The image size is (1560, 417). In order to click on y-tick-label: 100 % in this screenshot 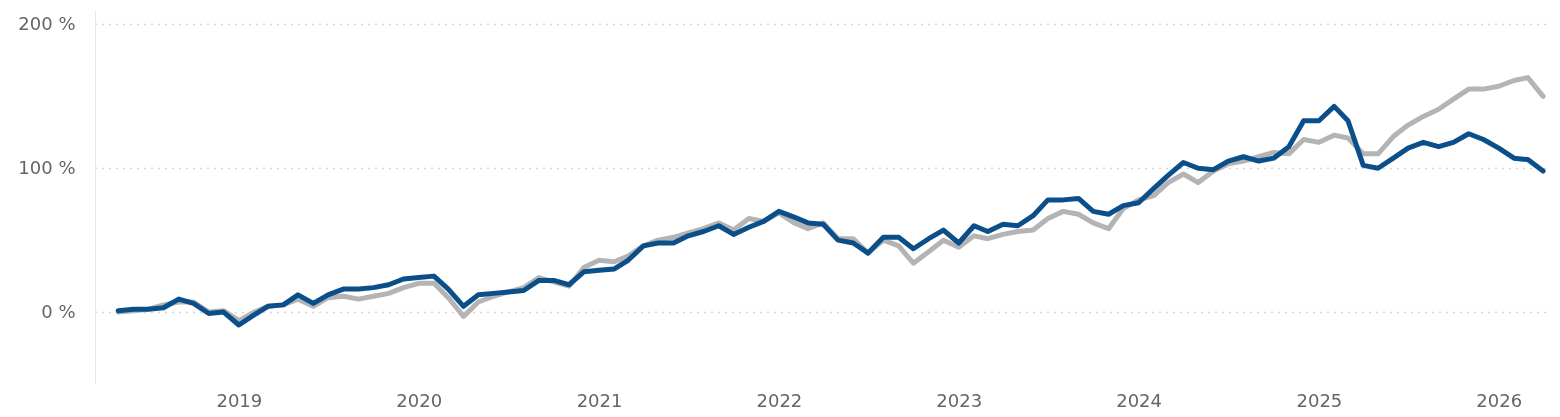, I will do `click(47, 167)`.